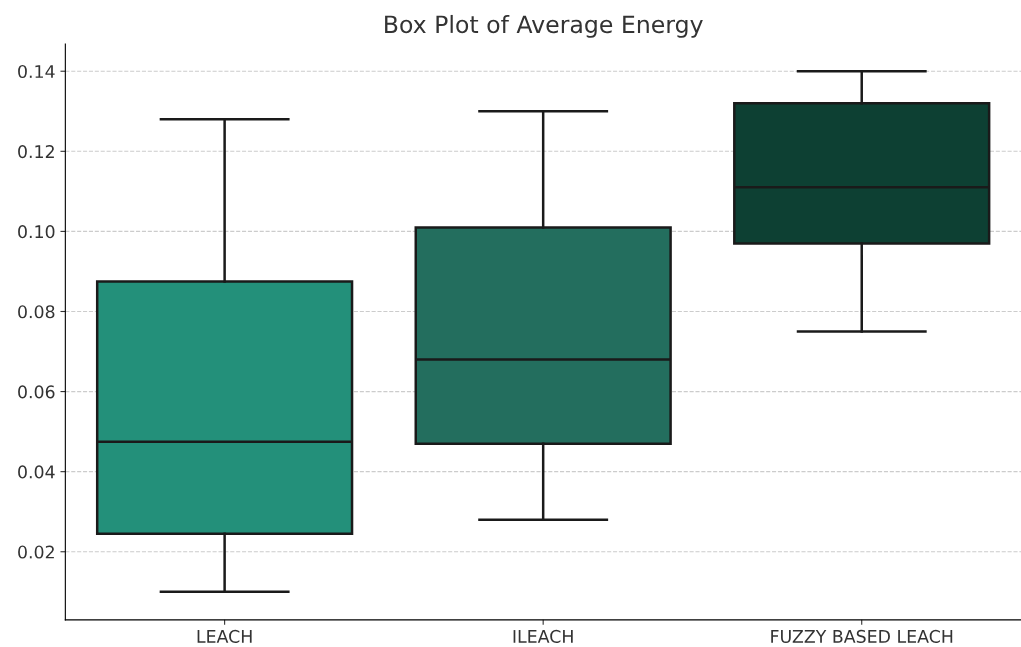 The width and height of the screenshot is (1021, 647). What do you see at coordinates (36, 552) in the screenshot?
I see `y-tick-label: 0.02` at bounding box center [36, 552].